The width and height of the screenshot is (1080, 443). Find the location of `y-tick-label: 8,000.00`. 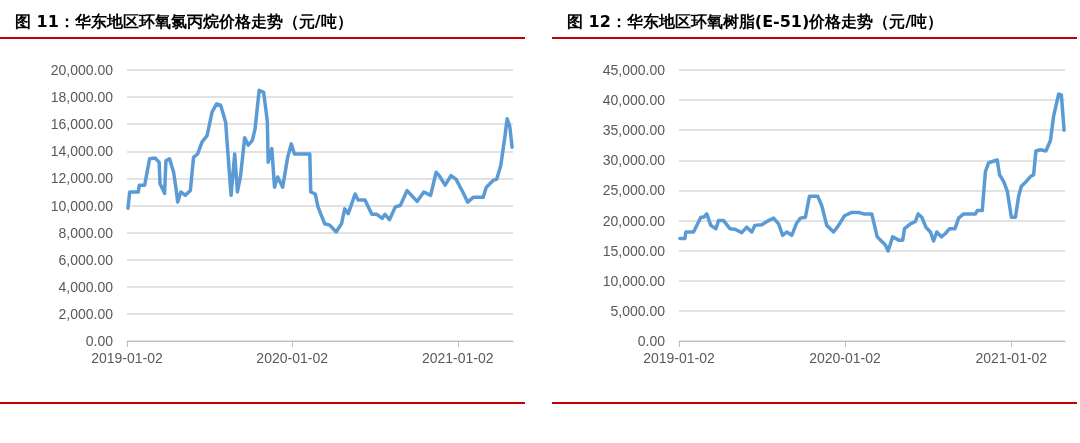

y-tick-label: 8,000.00 is located at coordinates (86, 232).